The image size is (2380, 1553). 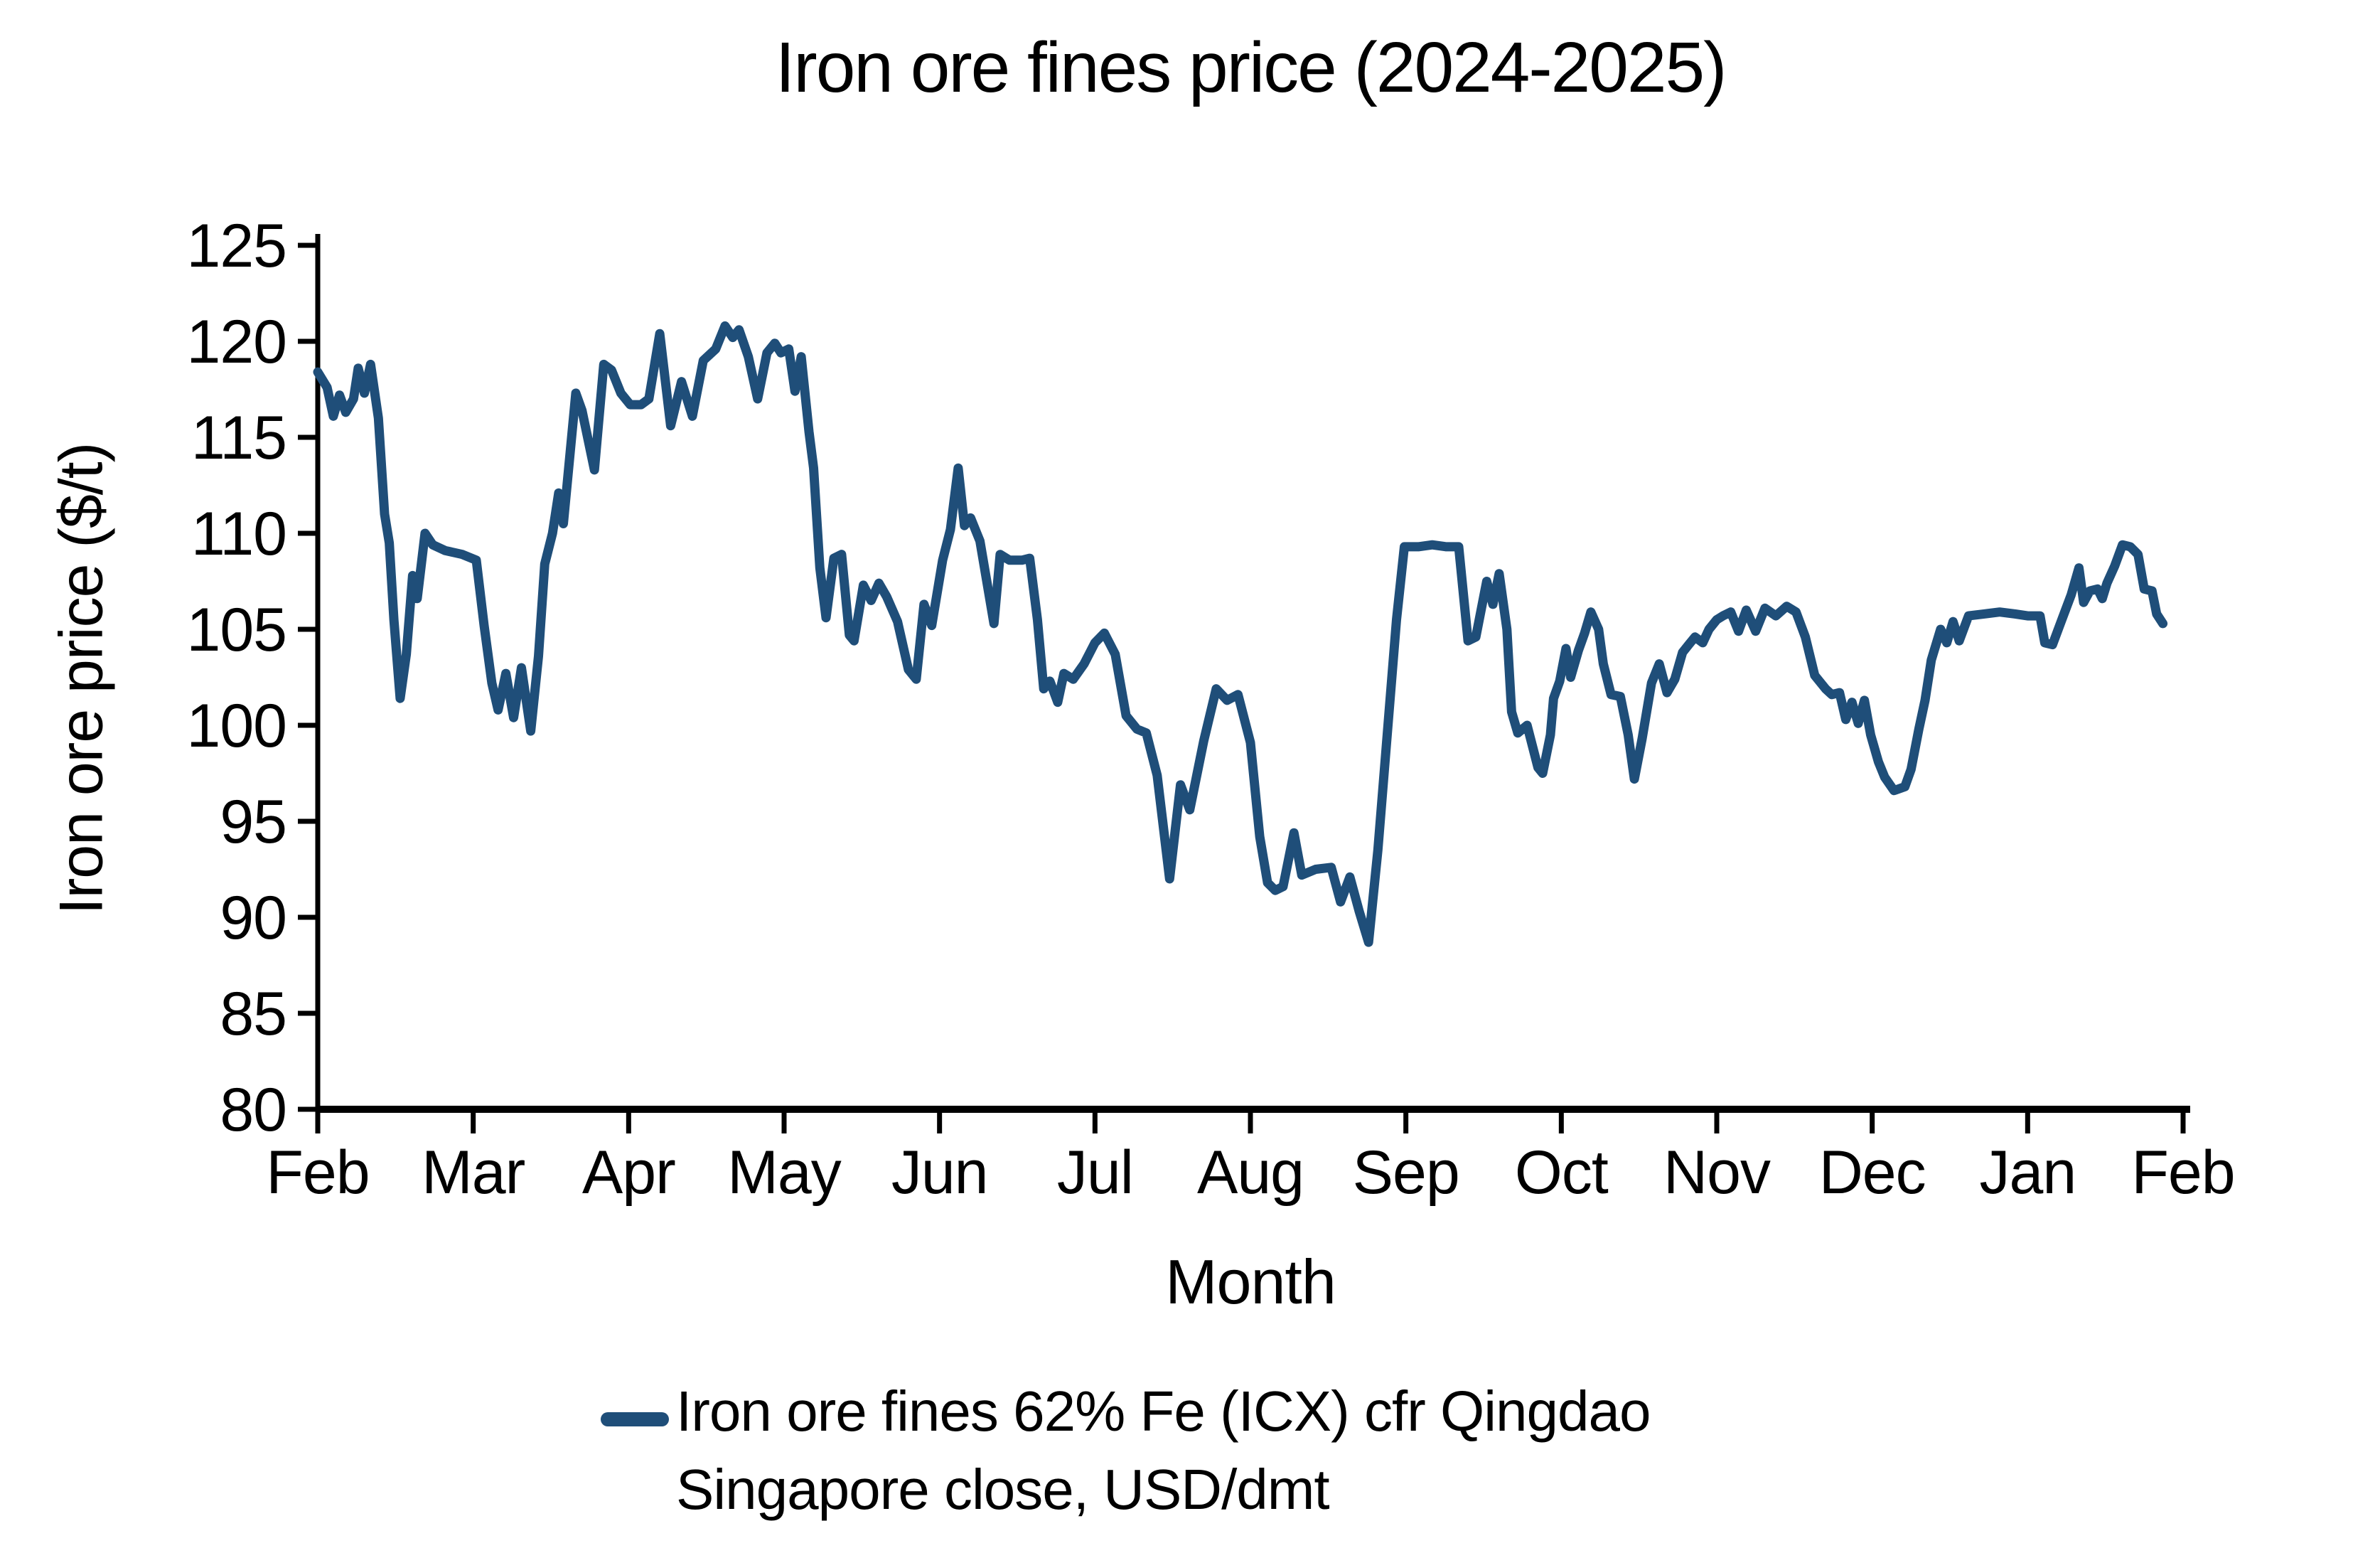 What do you see at coordinates (1717, 1172) in the screenshot?
I see `x-tick-label: Nov` at bounding box center [1717, 1172].